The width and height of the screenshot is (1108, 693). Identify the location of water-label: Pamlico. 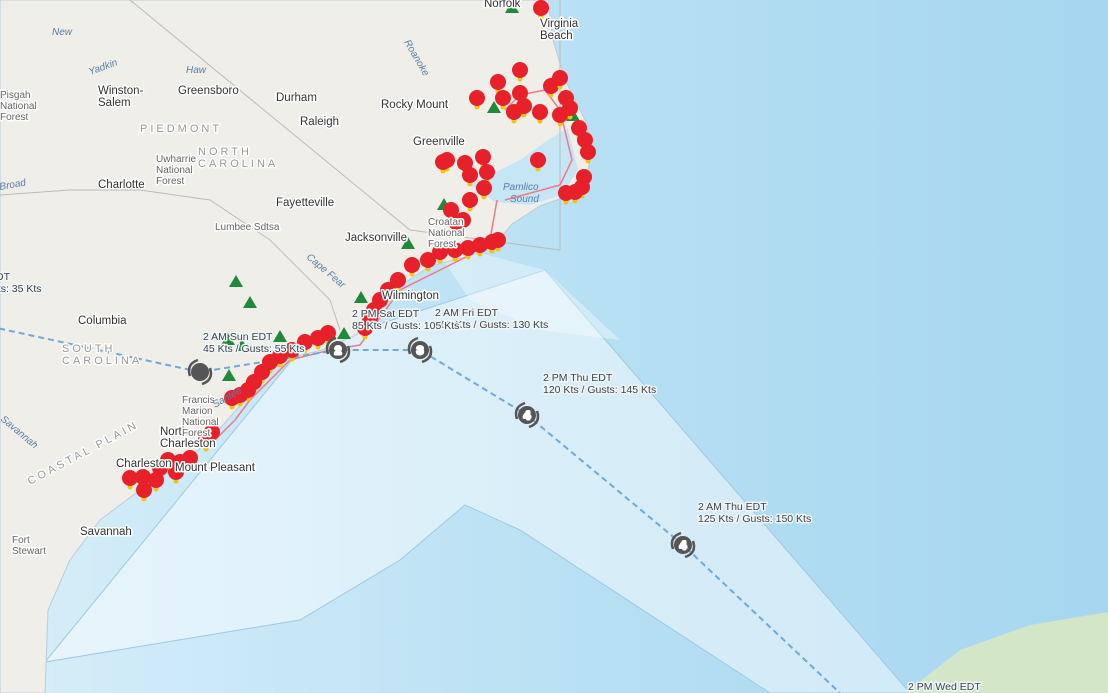
(521, 187).